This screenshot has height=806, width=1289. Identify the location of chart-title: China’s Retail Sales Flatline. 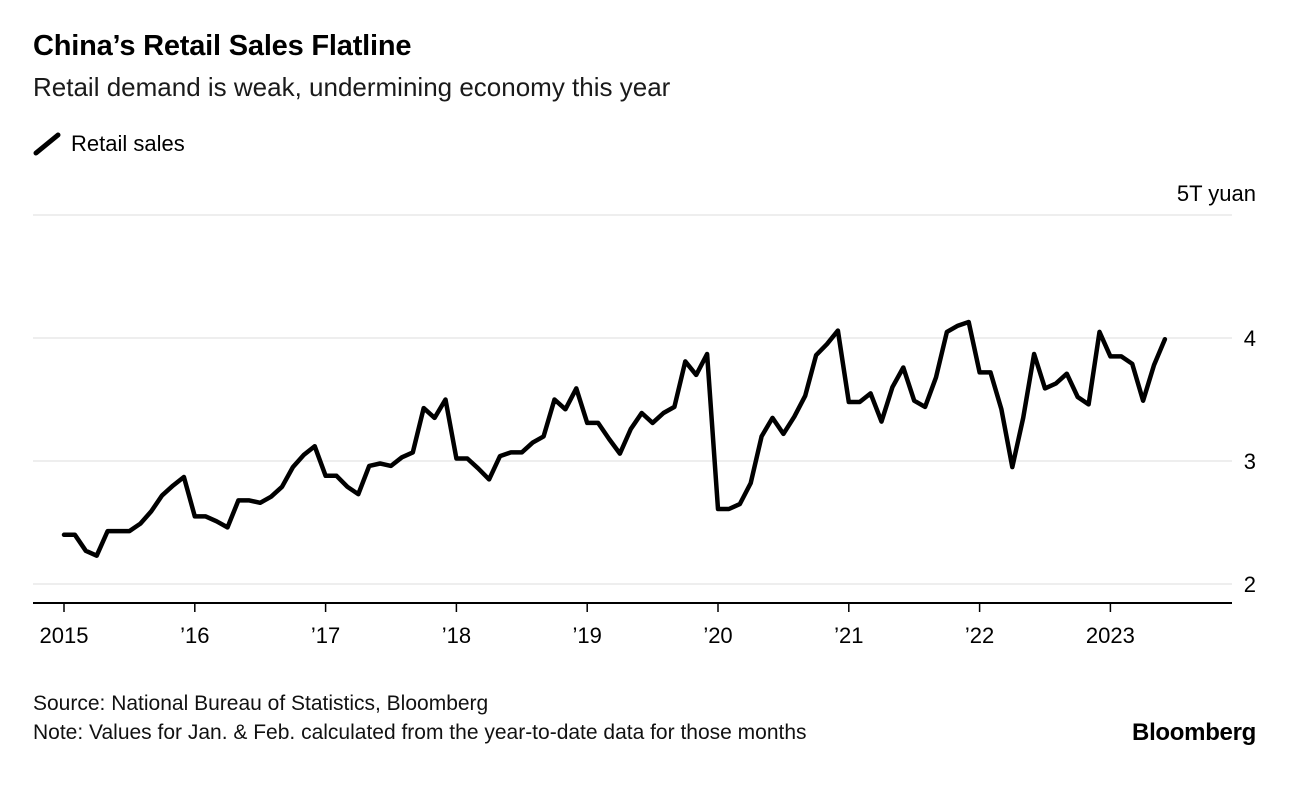
(222, 46).